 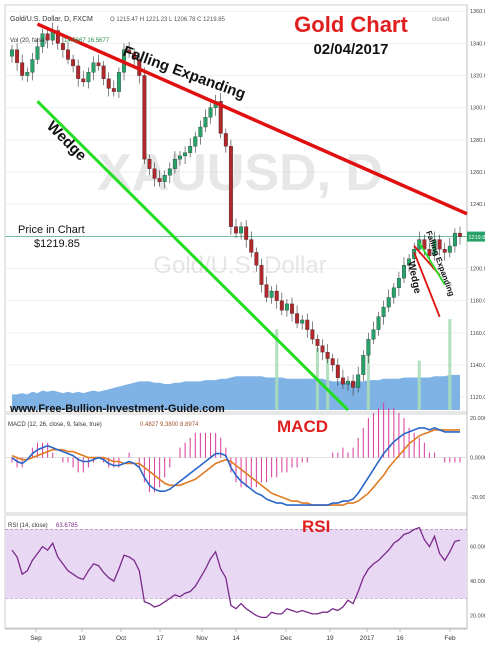 I want to click on macd-header: MACD (12, 26, close, 9, false, true), so click(x=55, y=425).